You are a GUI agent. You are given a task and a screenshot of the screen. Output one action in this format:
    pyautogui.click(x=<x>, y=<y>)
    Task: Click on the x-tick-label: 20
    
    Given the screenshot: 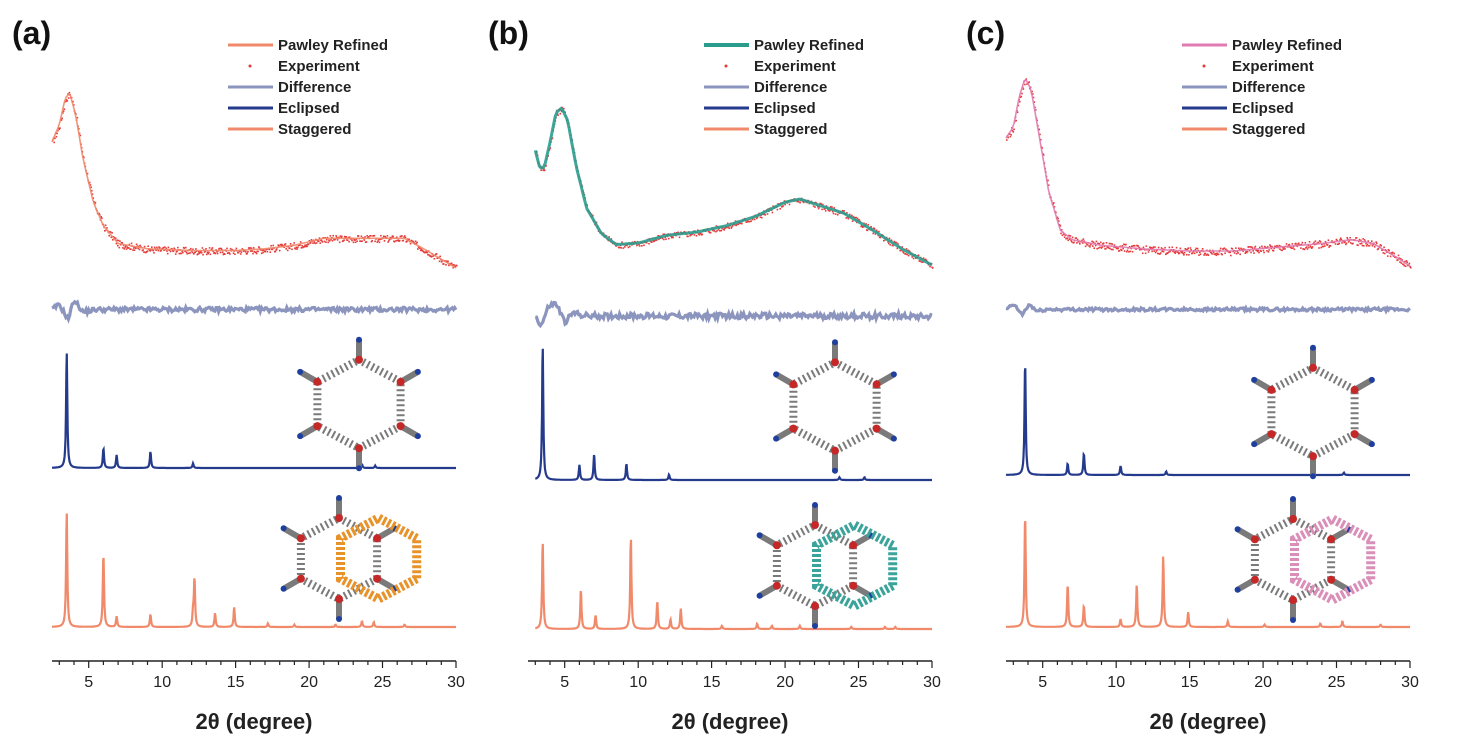 What is the action you would take?
    pyautogui.click(x=785, y=682)
    